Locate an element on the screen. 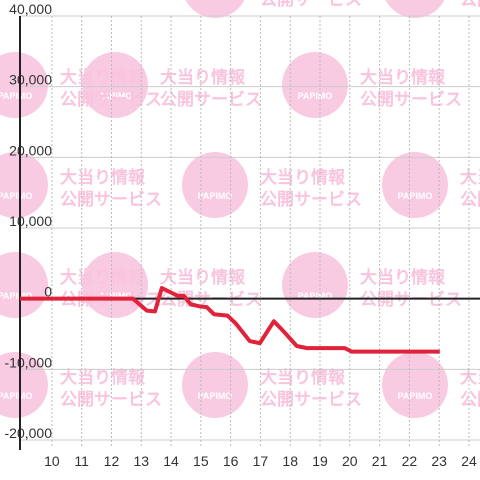 This screenshot has height=480, width=480. x-tick-label: 23 is located at coordinates (439, 461).